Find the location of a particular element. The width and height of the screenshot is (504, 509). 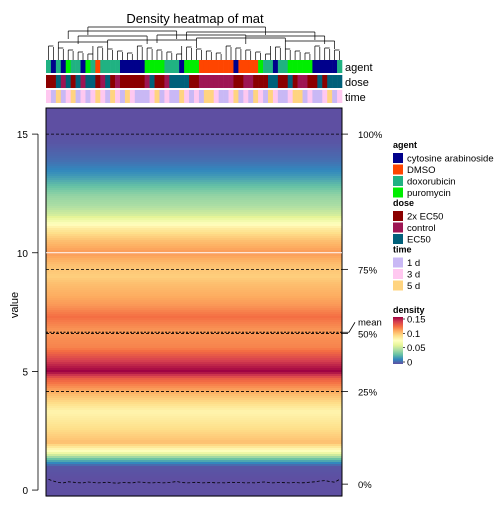

y-tick-label: 5 is located at coordinates (25, 372).